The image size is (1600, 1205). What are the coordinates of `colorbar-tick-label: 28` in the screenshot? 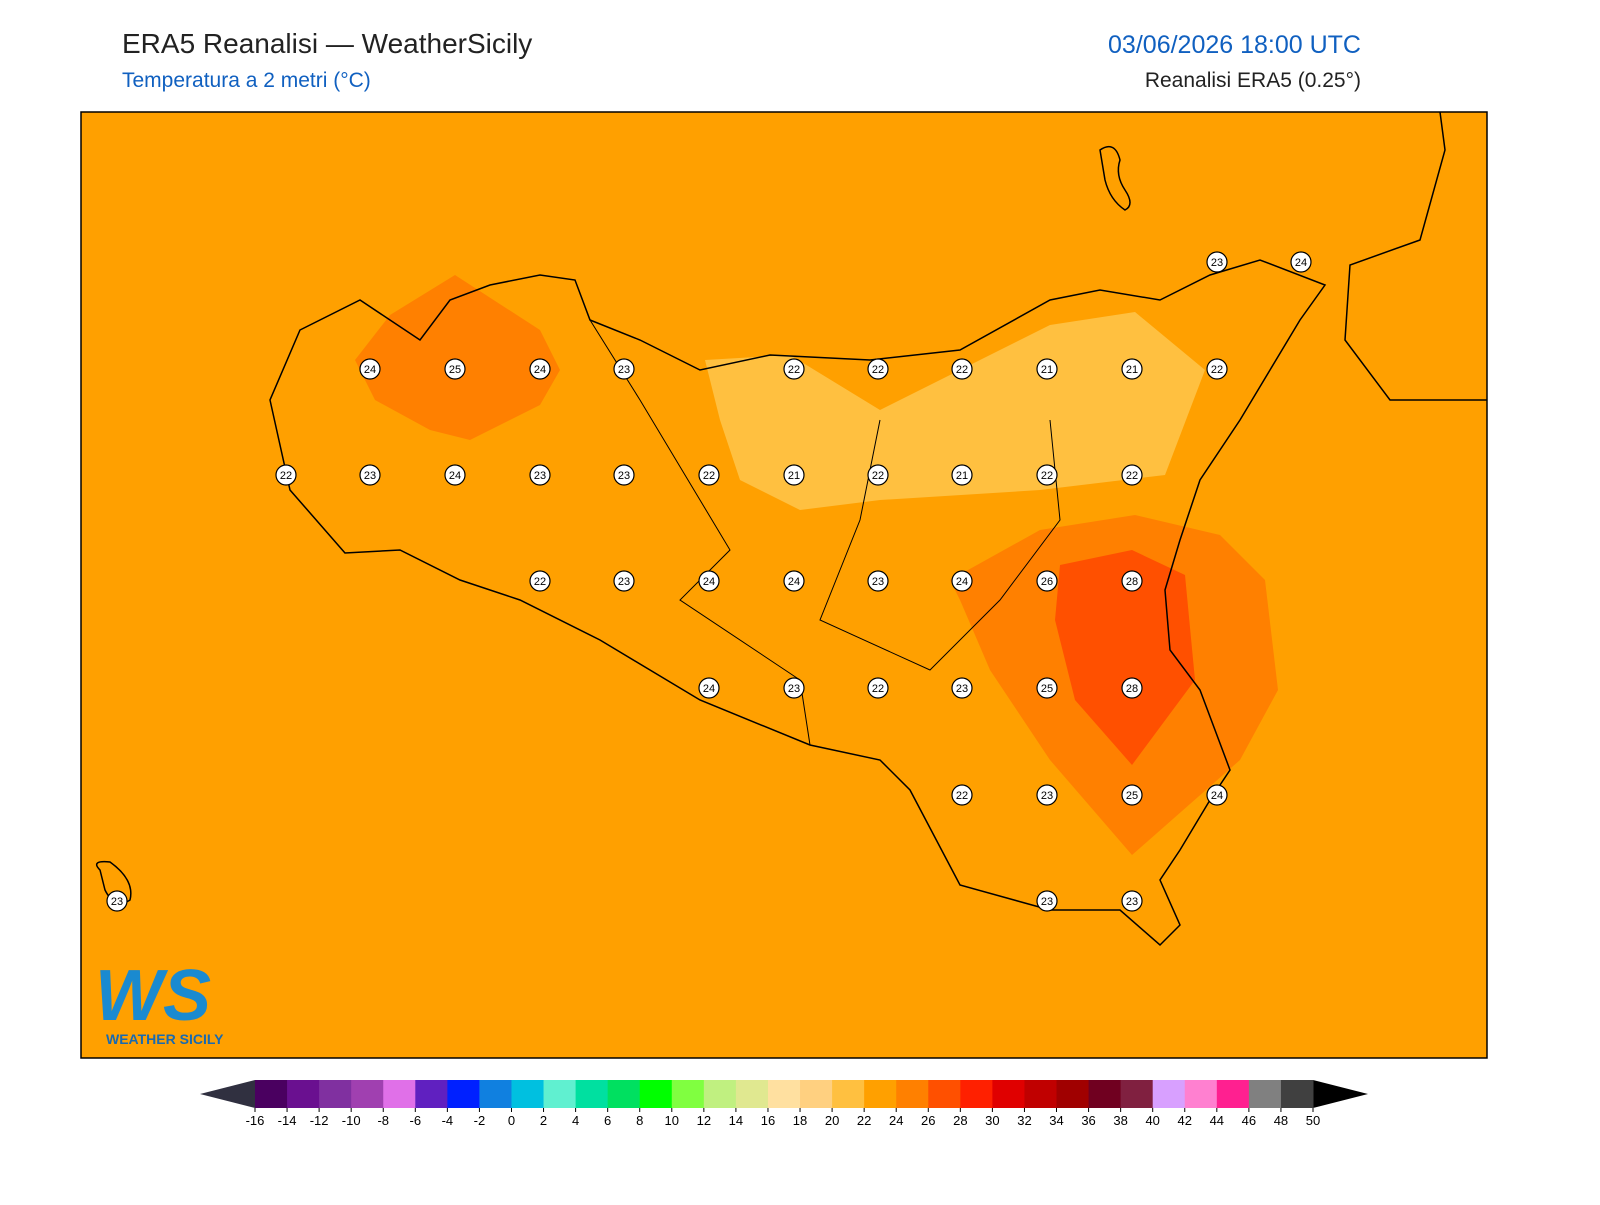 It's located at (960, 1120).